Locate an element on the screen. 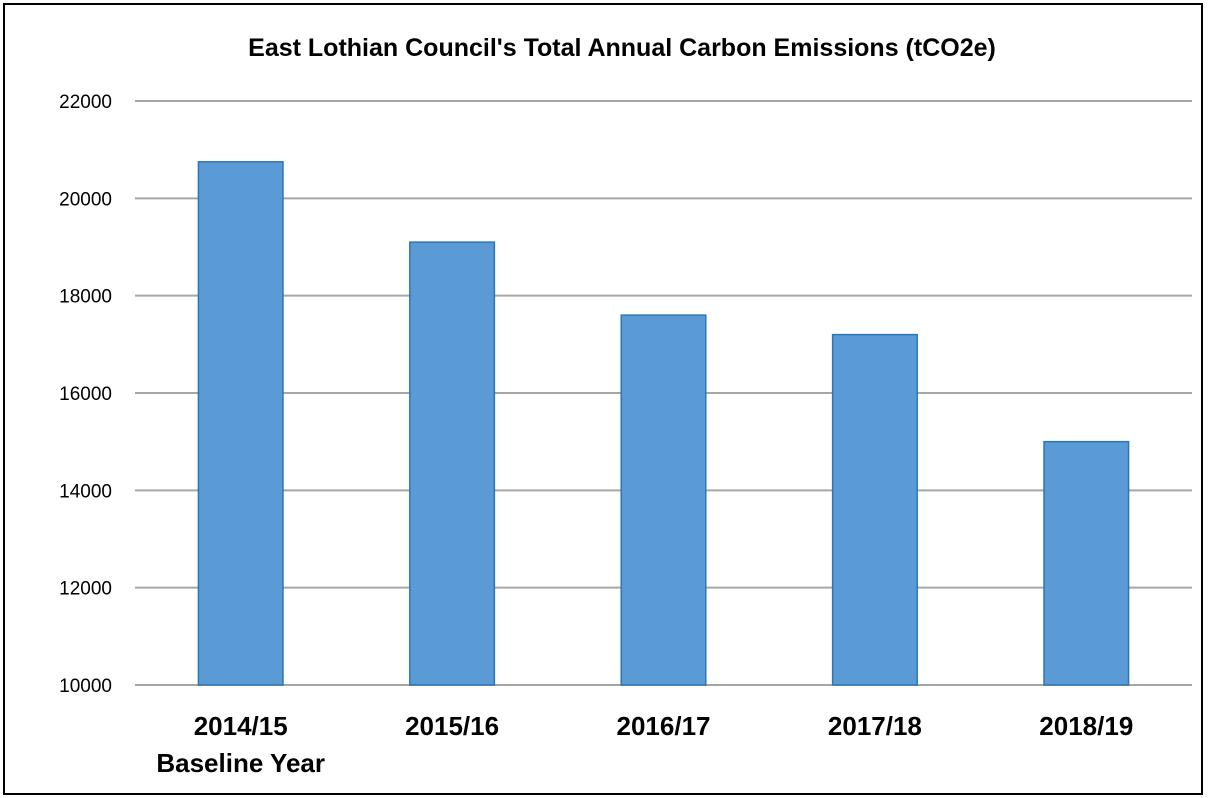 The height and width of the screenshot is (798, 1208). y-tick-label: 10000 is located at coordinates (85, 686).